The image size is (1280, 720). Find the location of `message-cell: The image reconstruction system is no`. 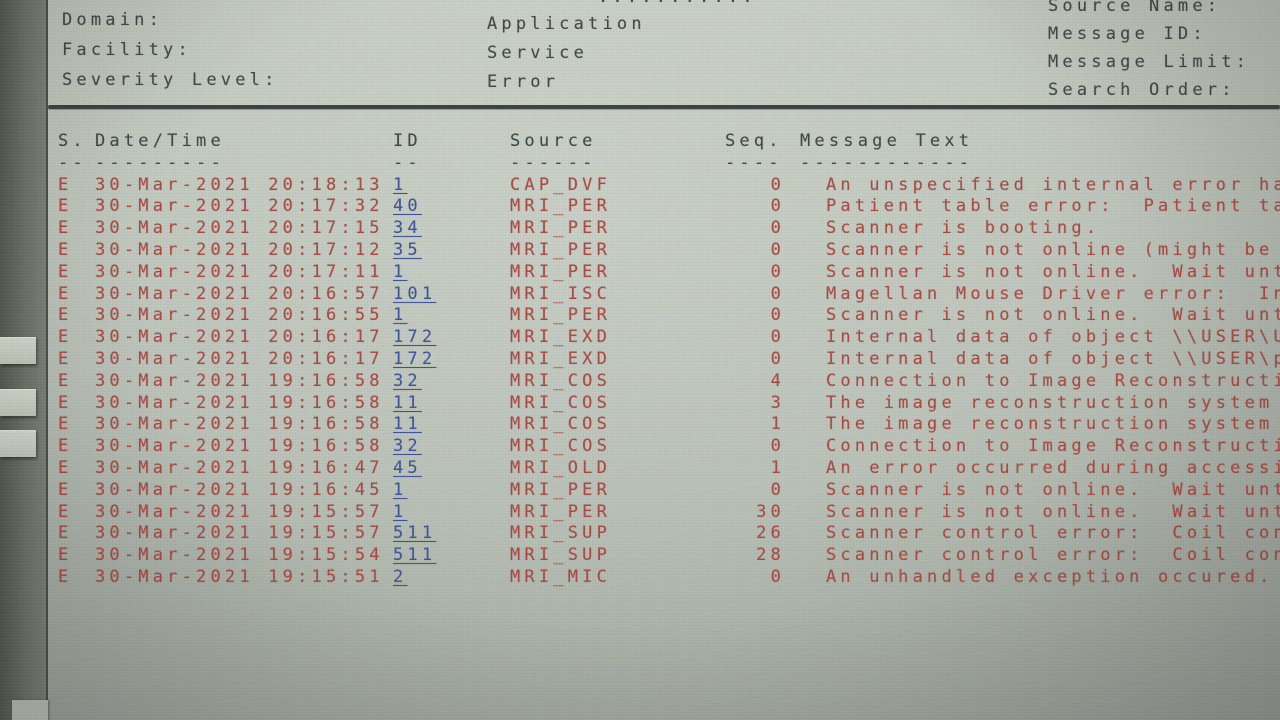

message-cell: The image reconstruction system is no is located at coordinates (1050, 402).